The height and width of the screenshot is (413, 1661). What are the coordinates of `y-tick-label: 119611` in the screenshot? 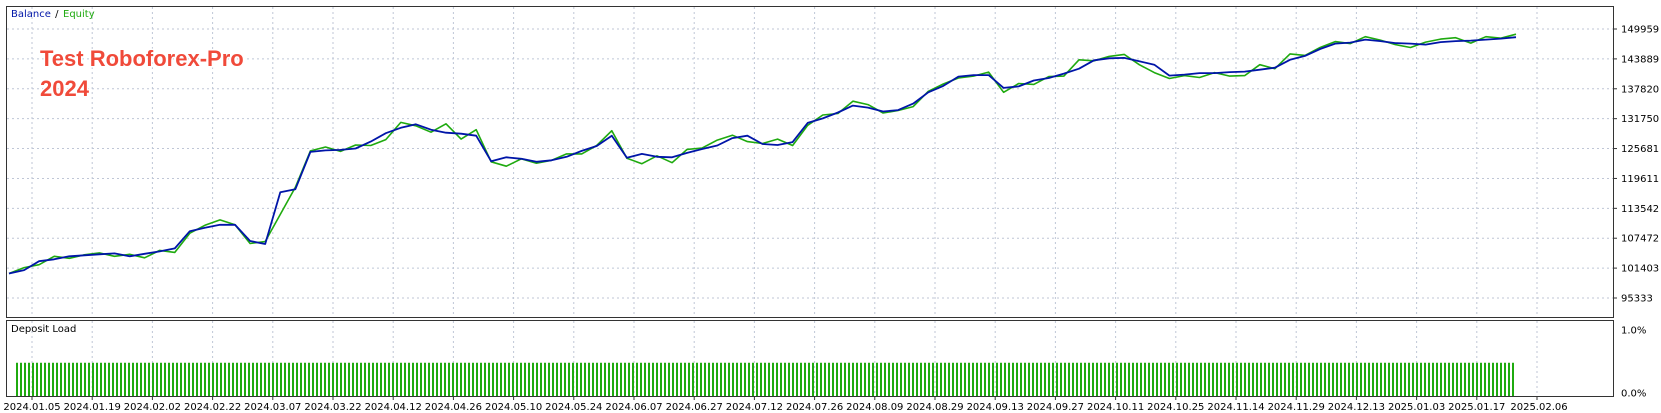 It's located at (1640, 179).